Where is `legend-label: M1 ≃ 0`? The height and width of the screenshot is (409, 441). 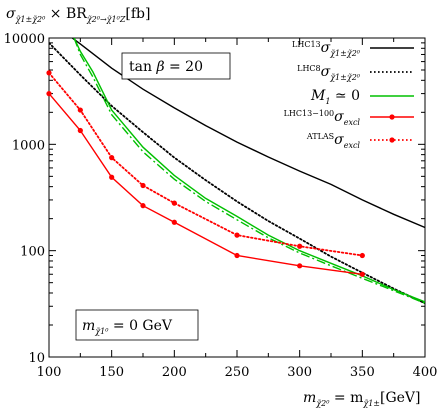
legend-label: M1 ≃ 0 is located at coordinates (335, 97).